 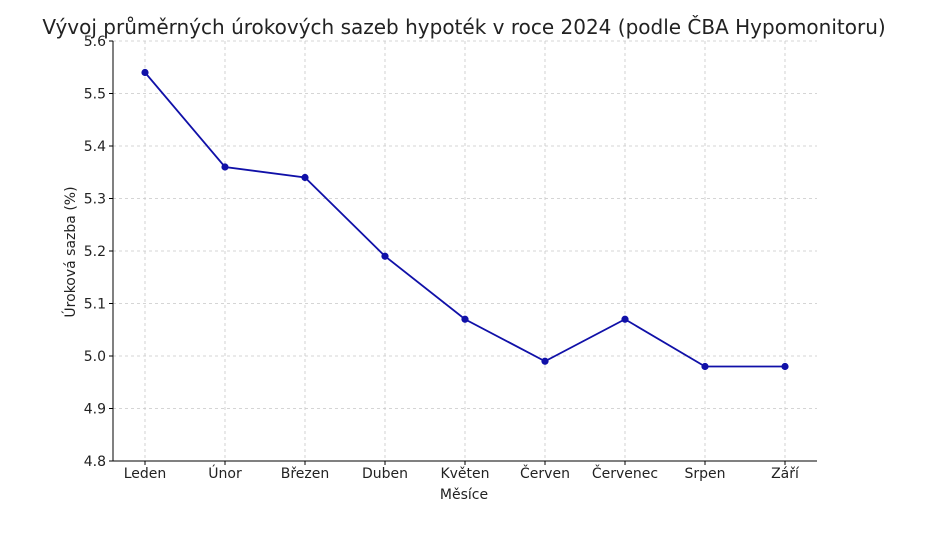 What do you see at coordinates (95, 95) in the screenshot?
I see `y-tick-label: 5.5` at bounding box center [95, 95].